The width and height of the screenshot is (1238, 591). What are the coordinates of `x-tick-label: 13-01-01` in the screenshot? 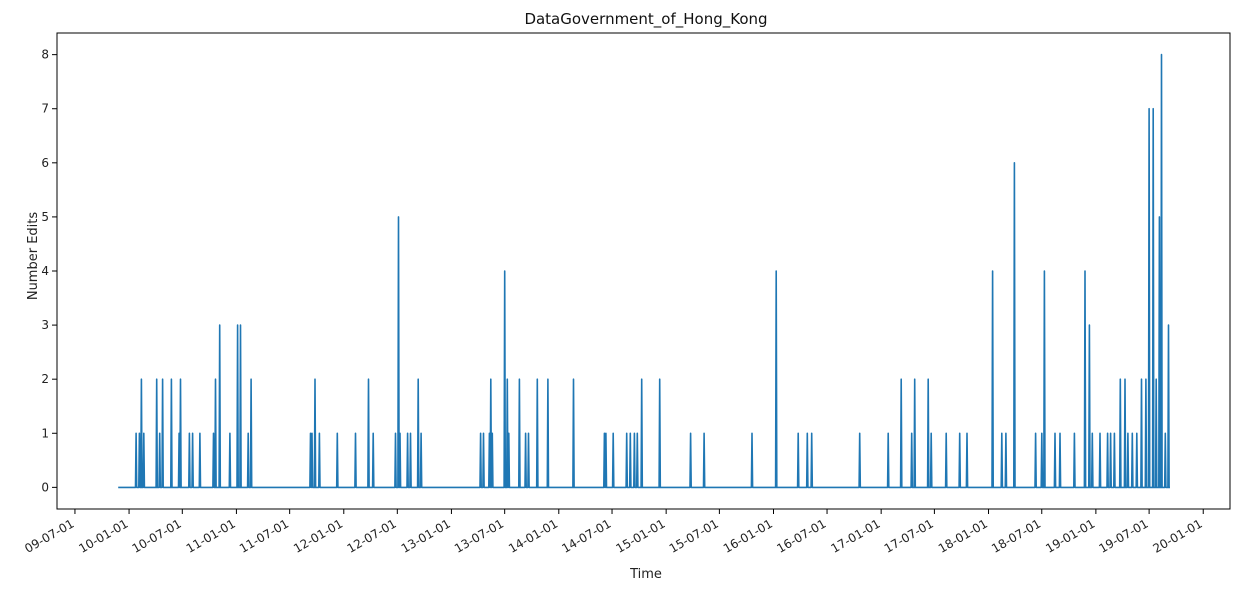 It's located at (426, 535).